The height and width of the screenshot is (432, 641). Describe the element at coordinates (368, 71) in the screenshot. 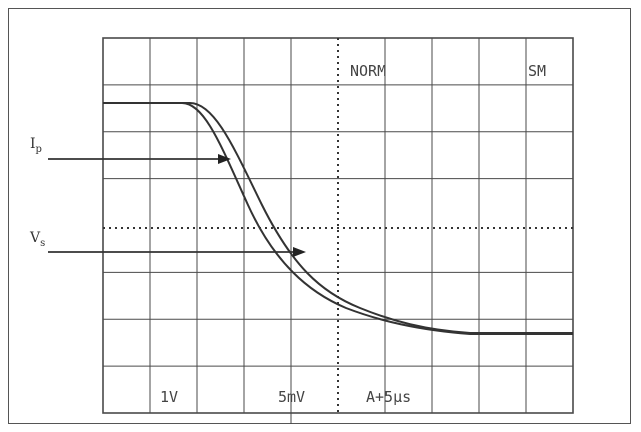

I see `mode-label: NORM` at that location.